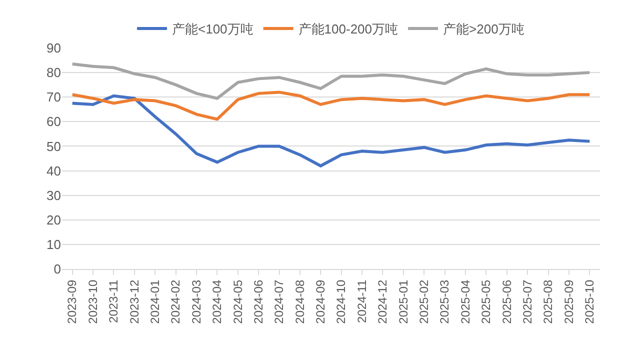 The height and width of the screenshot is (341, 618). What do you see at coordinates (465, 301) in the screenshot?
I see `x-tick-label: 2025-04` at bounding box center [465, 301].